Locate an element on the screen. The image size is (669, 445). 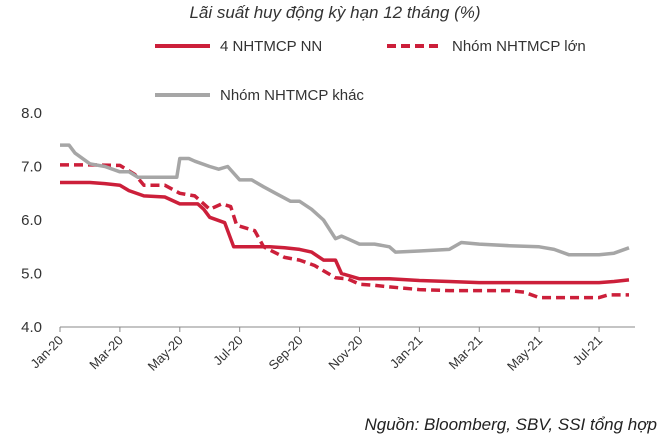
y-tick-label: 8.0 is located at coordinates (31, 113).